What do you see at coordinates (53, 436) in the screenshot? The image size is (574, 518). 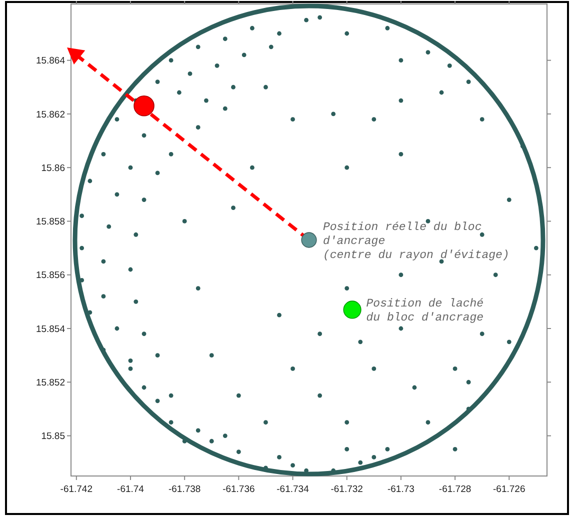 I see `y-tick-label: 15.85` at bounding box center [53, 436].